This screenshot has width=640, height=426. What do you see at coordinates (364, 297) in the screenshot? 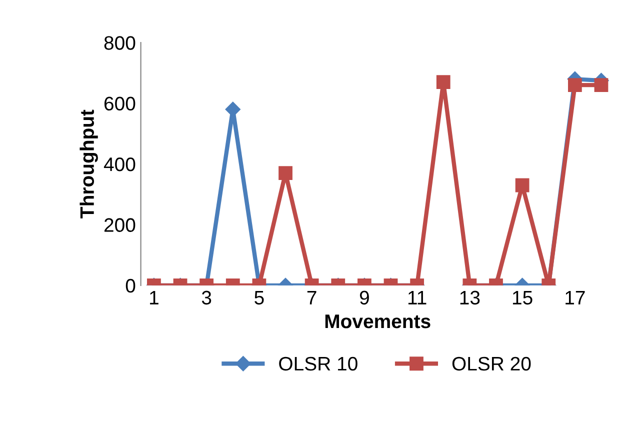
I see `x-tick-label: 9` at bounding box center [364, 297].